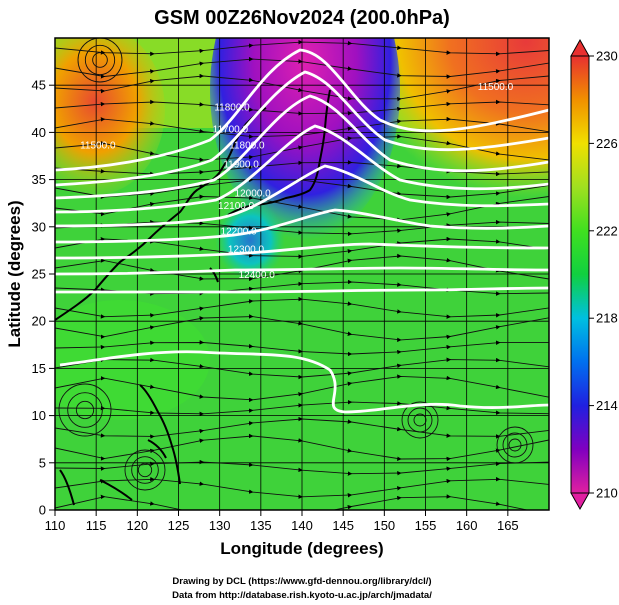 This screenshot has width=619, height=605. What do you see at coordinates (580, 274) in the screenshot?
I see `colorbar-scale` at bounding box center [580, 274].